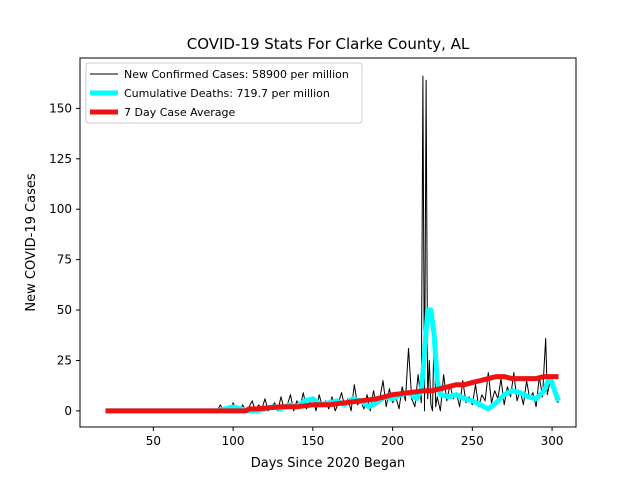  Describe the element at coordinates (312, 441) in the screenshot. I see `x-tick-label: 150` at that location.